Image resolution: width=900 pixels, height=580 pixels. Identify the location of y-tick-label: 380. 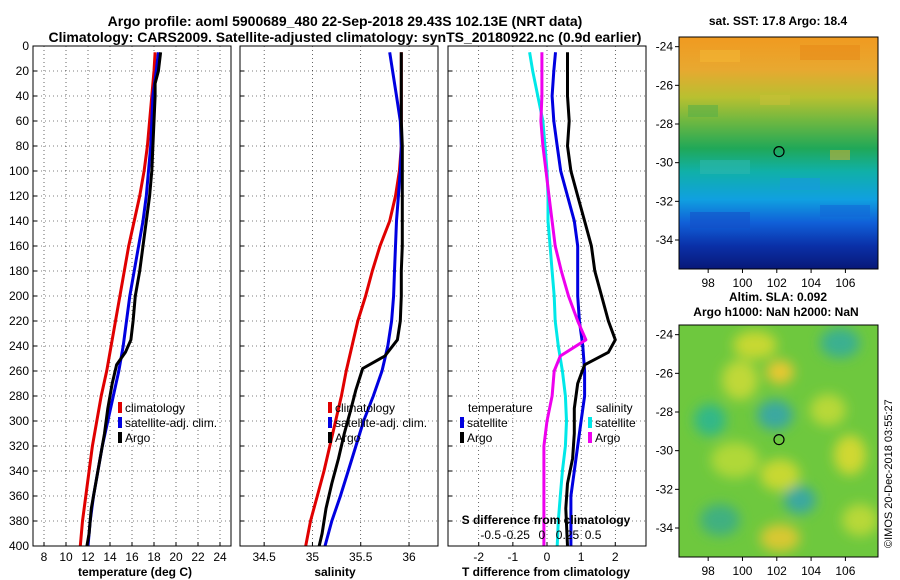
(19, 521).